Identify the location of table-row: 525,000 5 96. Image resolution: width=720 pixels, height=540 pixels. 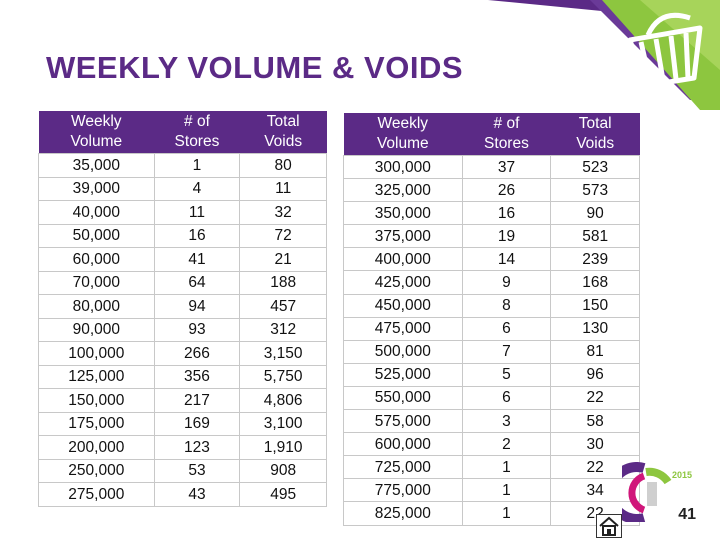
(491, 374).